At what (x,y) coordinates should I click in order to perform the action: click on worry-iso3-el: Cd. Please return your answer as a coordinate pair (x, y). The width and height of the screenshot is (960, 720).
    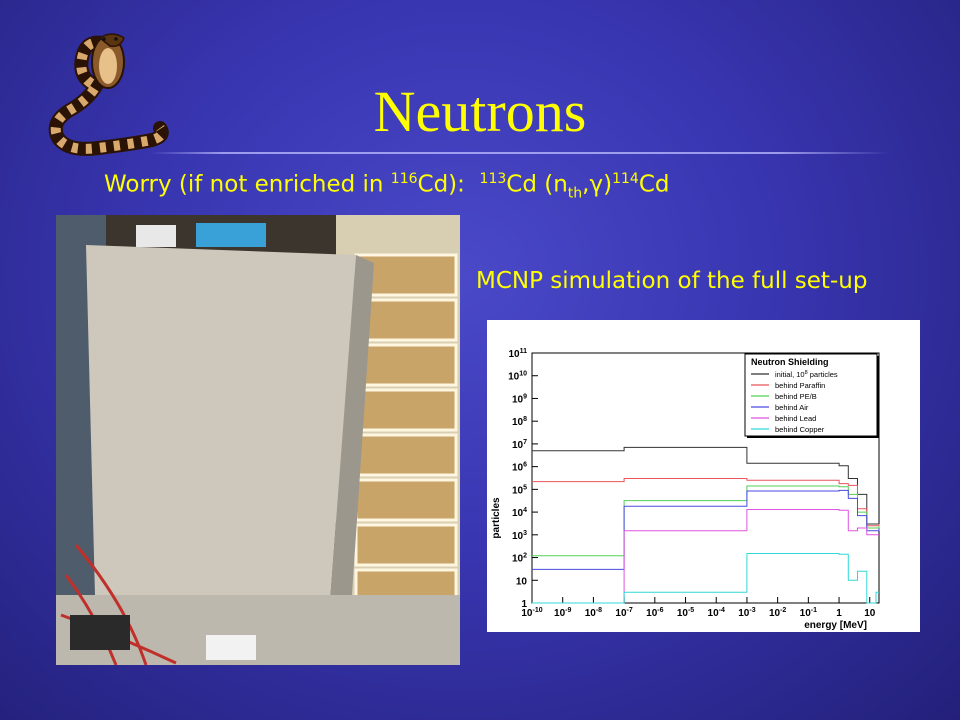
    Looking at the image, I should click on (654, 184).